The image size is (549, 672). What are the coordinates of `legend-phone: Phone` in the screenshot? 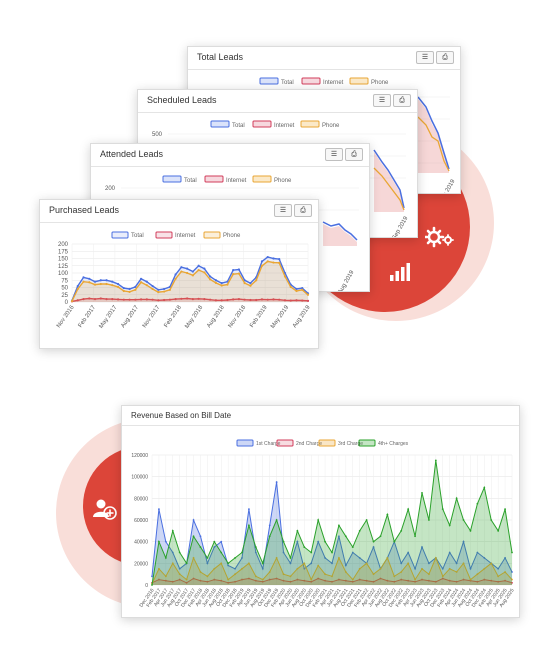 It's located at (380, 83).